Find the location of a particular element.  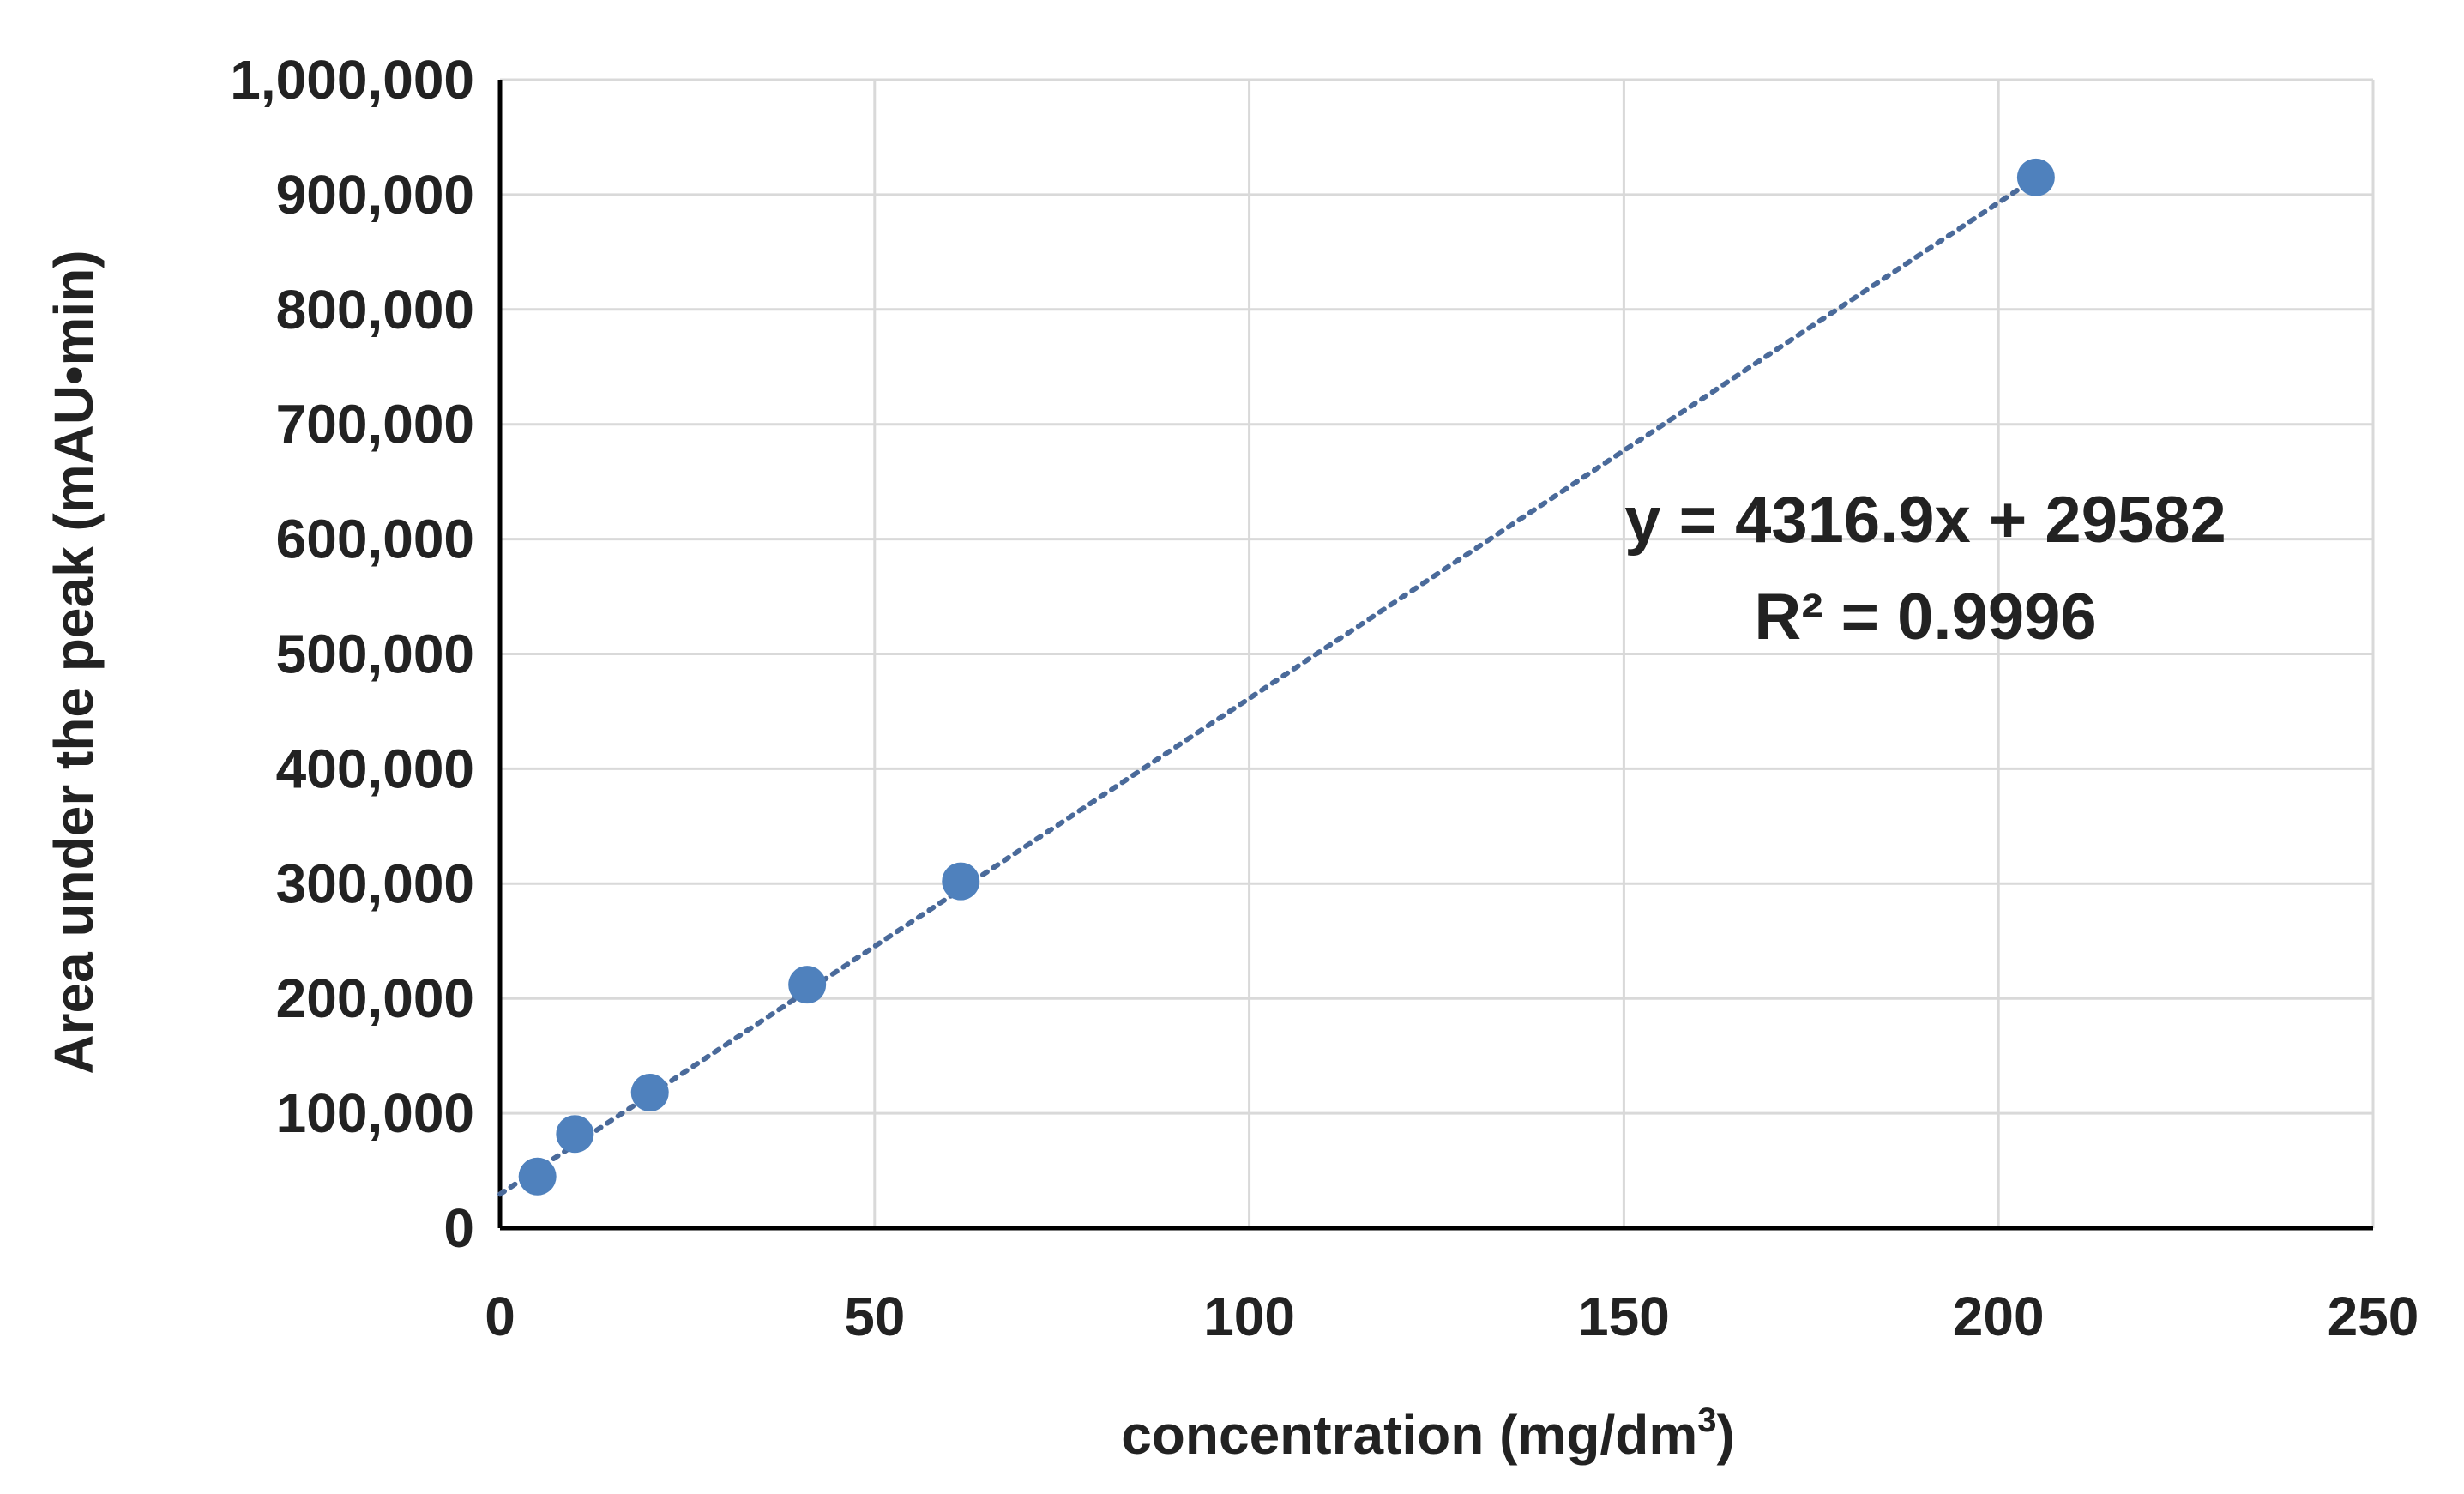

x-tick-label: 150 is located at coordinates (1624, 1316).